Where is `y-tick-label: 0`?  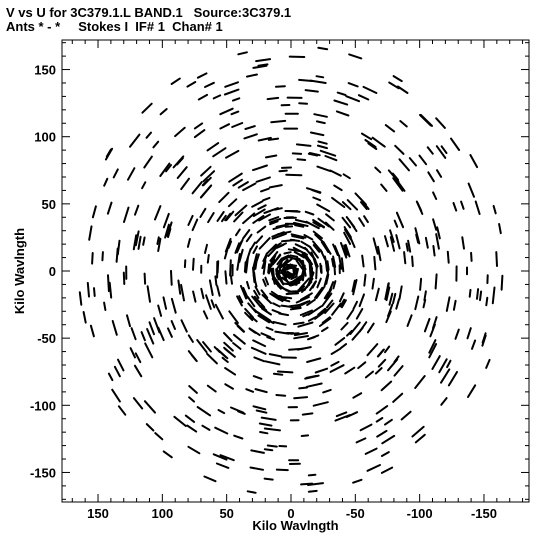 y-tick-label: 0 is located at coordinates (52, 271).